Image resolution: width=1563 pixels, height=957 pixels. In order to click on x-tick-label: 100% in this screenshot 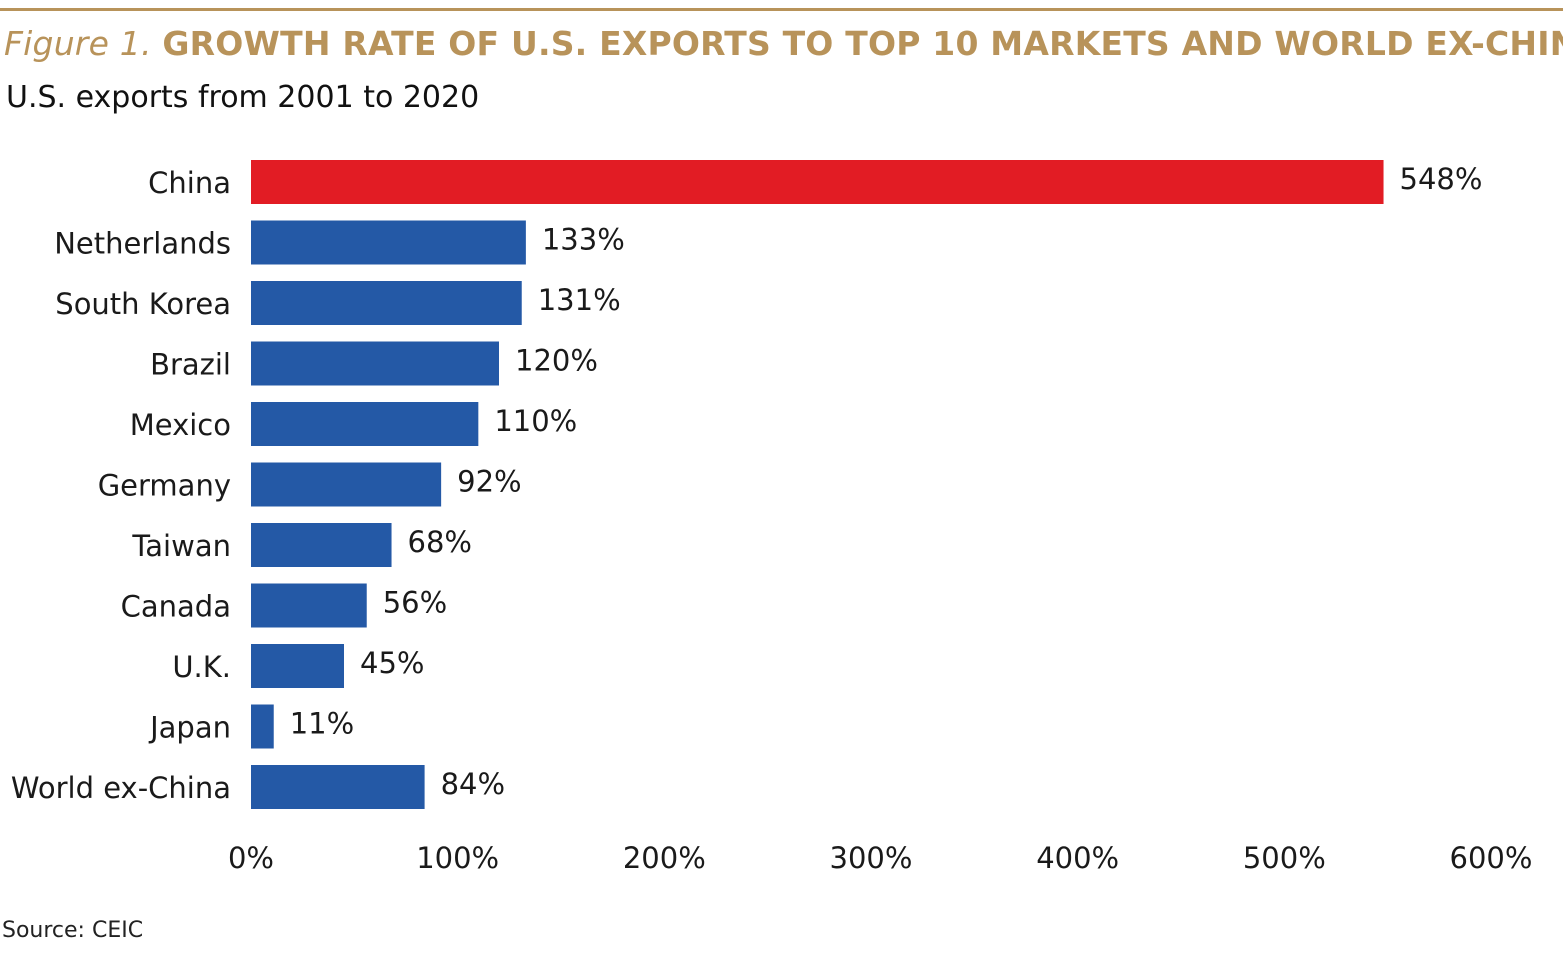, I will do `click(457, 858)`.